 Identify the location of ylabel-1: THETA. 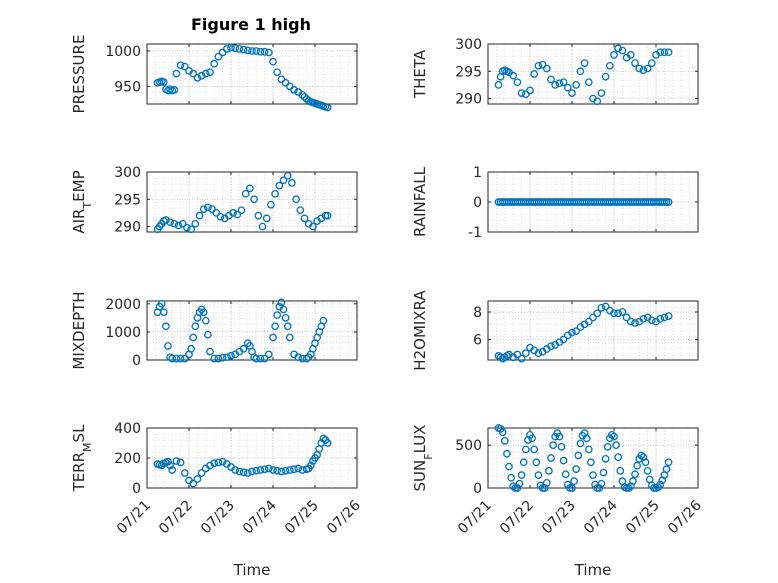
(420, 74).